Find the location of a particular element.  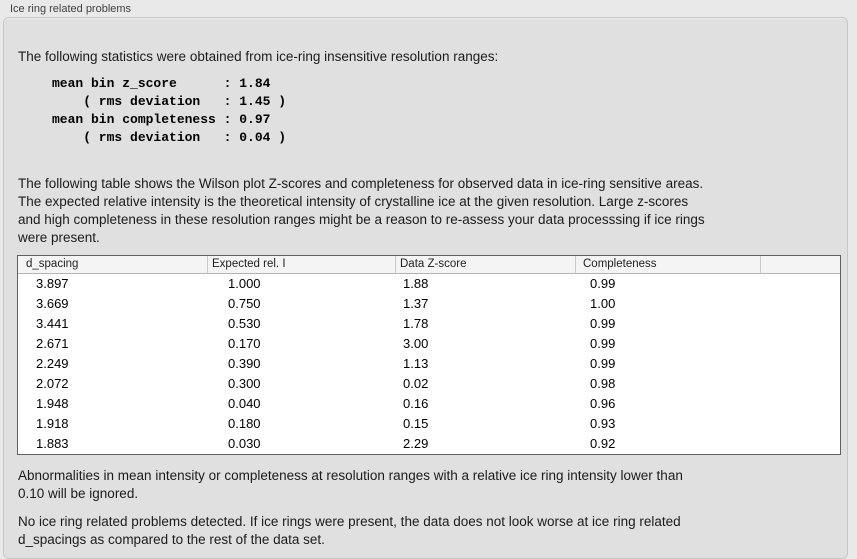

table-cell: 0.030 is located at coordinates (244, 443).